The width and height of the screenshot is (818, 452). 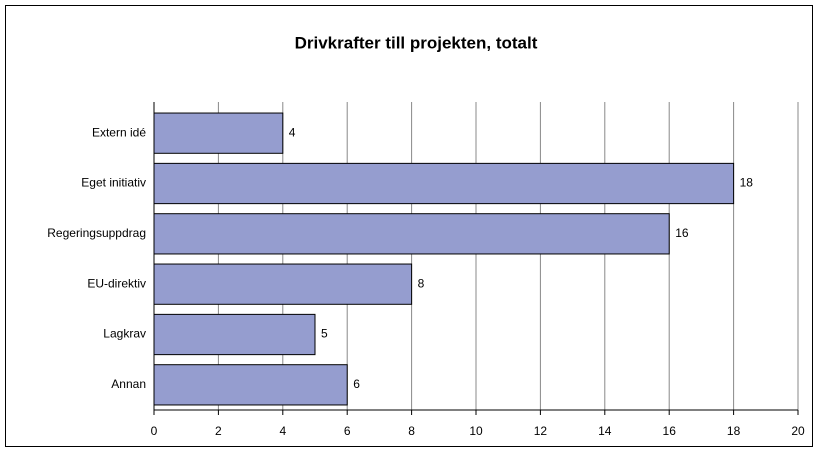 What do you see at coordinates (124, 334) in the screenshot?
I see `y-tick-label: Lagkrav` at bounding box center [124, 334].